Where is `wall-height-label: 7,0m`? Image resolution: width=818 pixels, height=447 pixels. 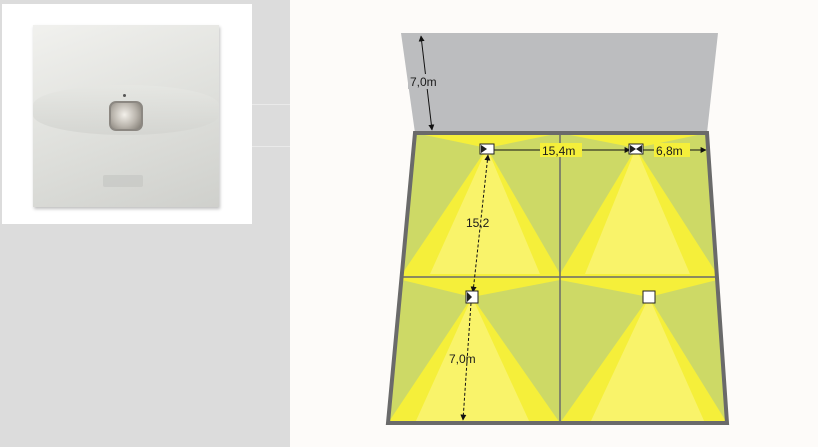
wall-height-label: 7,0m is located at coordinates (423, 82).